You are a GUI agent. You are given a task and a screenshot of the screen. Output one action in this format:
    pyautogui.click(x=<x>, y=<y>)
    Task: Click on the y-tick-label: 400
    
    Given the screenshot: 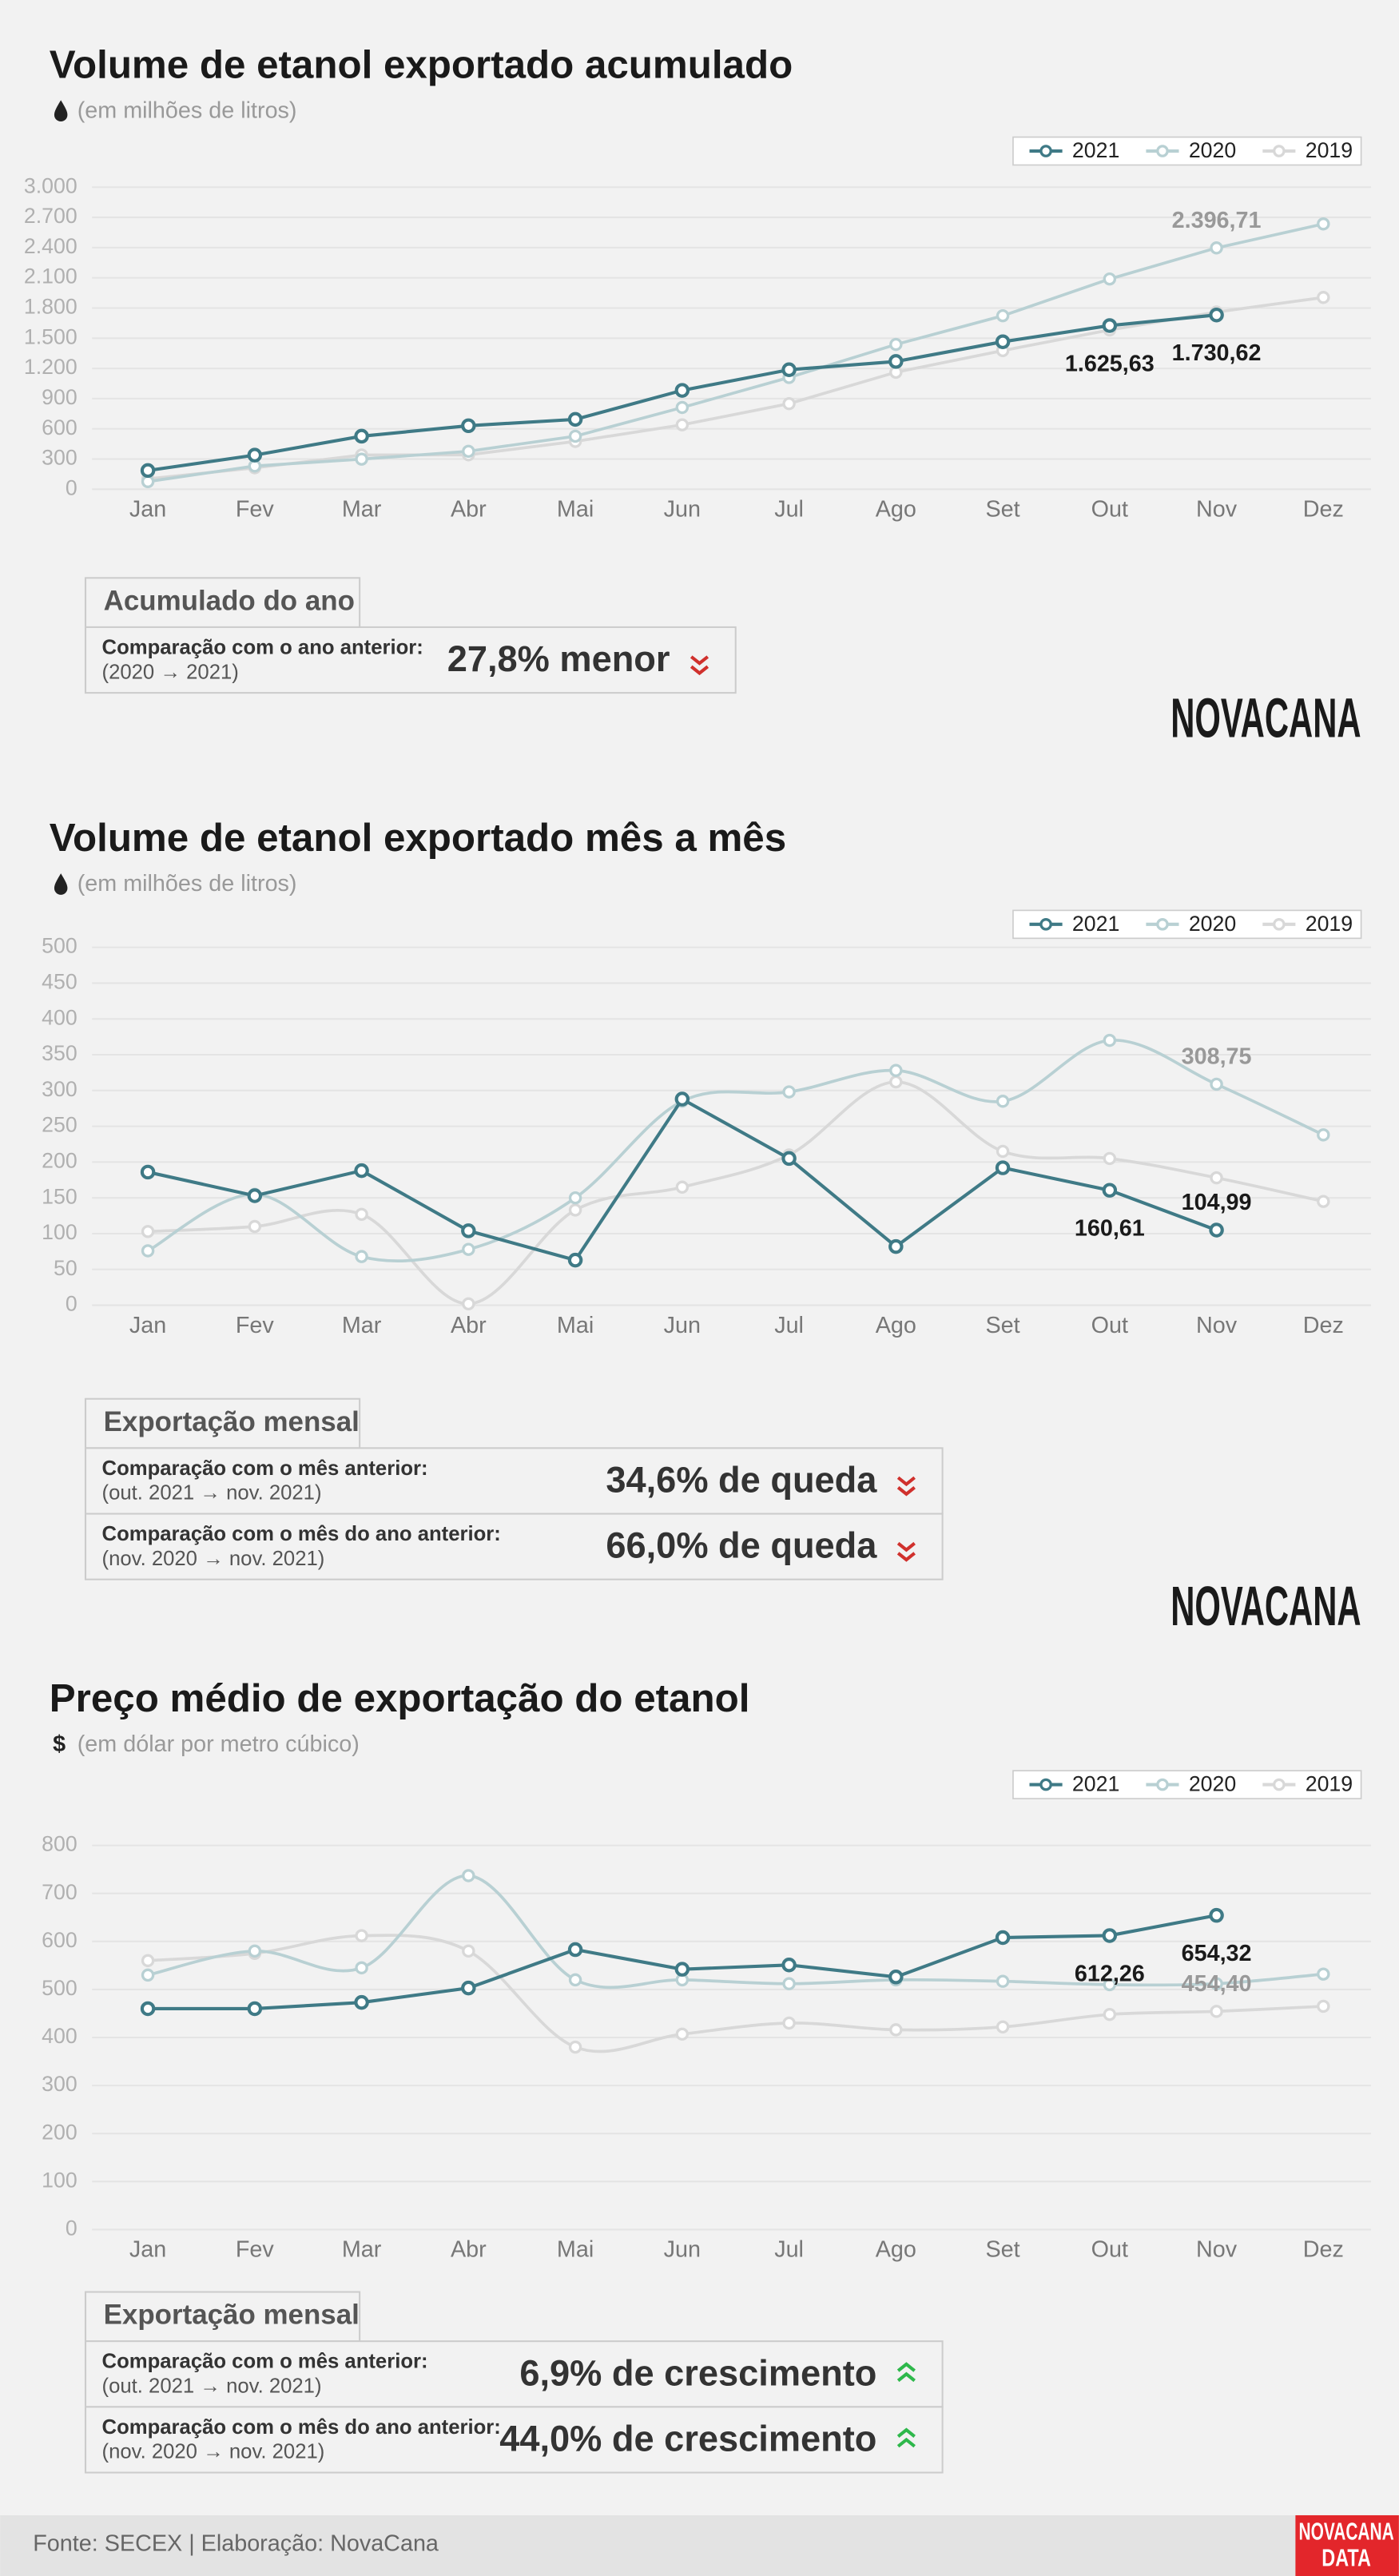 What is the action you would take?
    pyautogui.click(x=60, y=2036)
    